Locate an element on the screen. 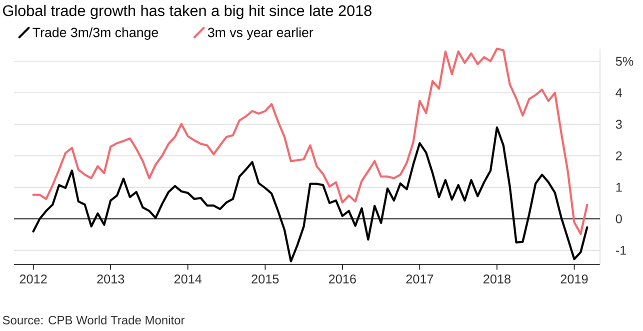 The width and height of the screenshot is (643, 331). y-tick-label: 3 is located at coordinates (619, 124).